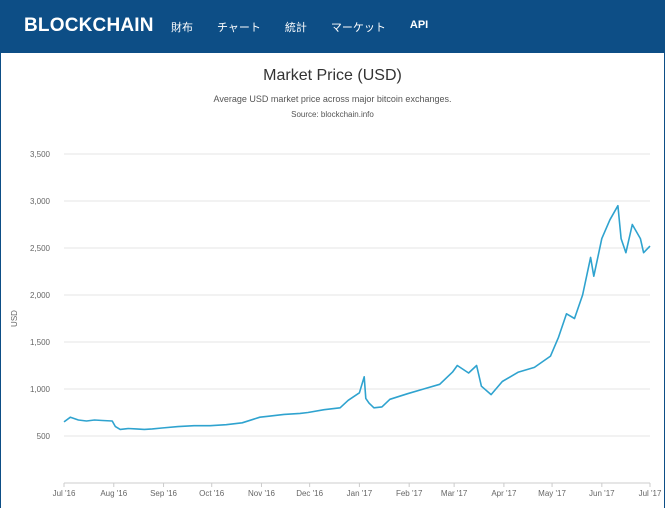 This screenshot has width=665, height=508. Describe the element at coordinates (40, 389) in the screenshot. I see `y-tick-label: 1,000` at that location.